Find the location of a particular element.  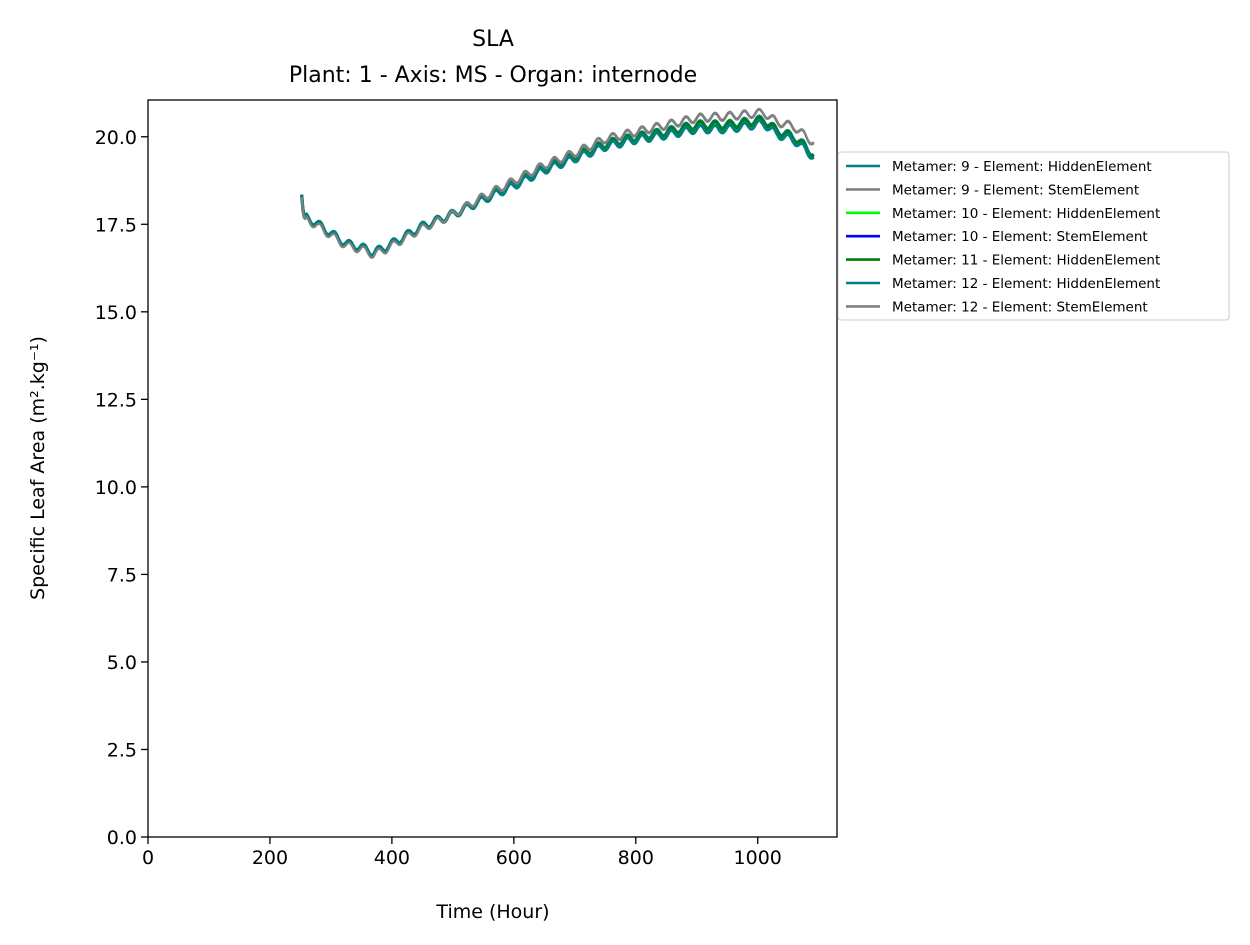

legend-label: Metamer: 12 - Element: HiddenElement is located at coordinates (1026, 284).